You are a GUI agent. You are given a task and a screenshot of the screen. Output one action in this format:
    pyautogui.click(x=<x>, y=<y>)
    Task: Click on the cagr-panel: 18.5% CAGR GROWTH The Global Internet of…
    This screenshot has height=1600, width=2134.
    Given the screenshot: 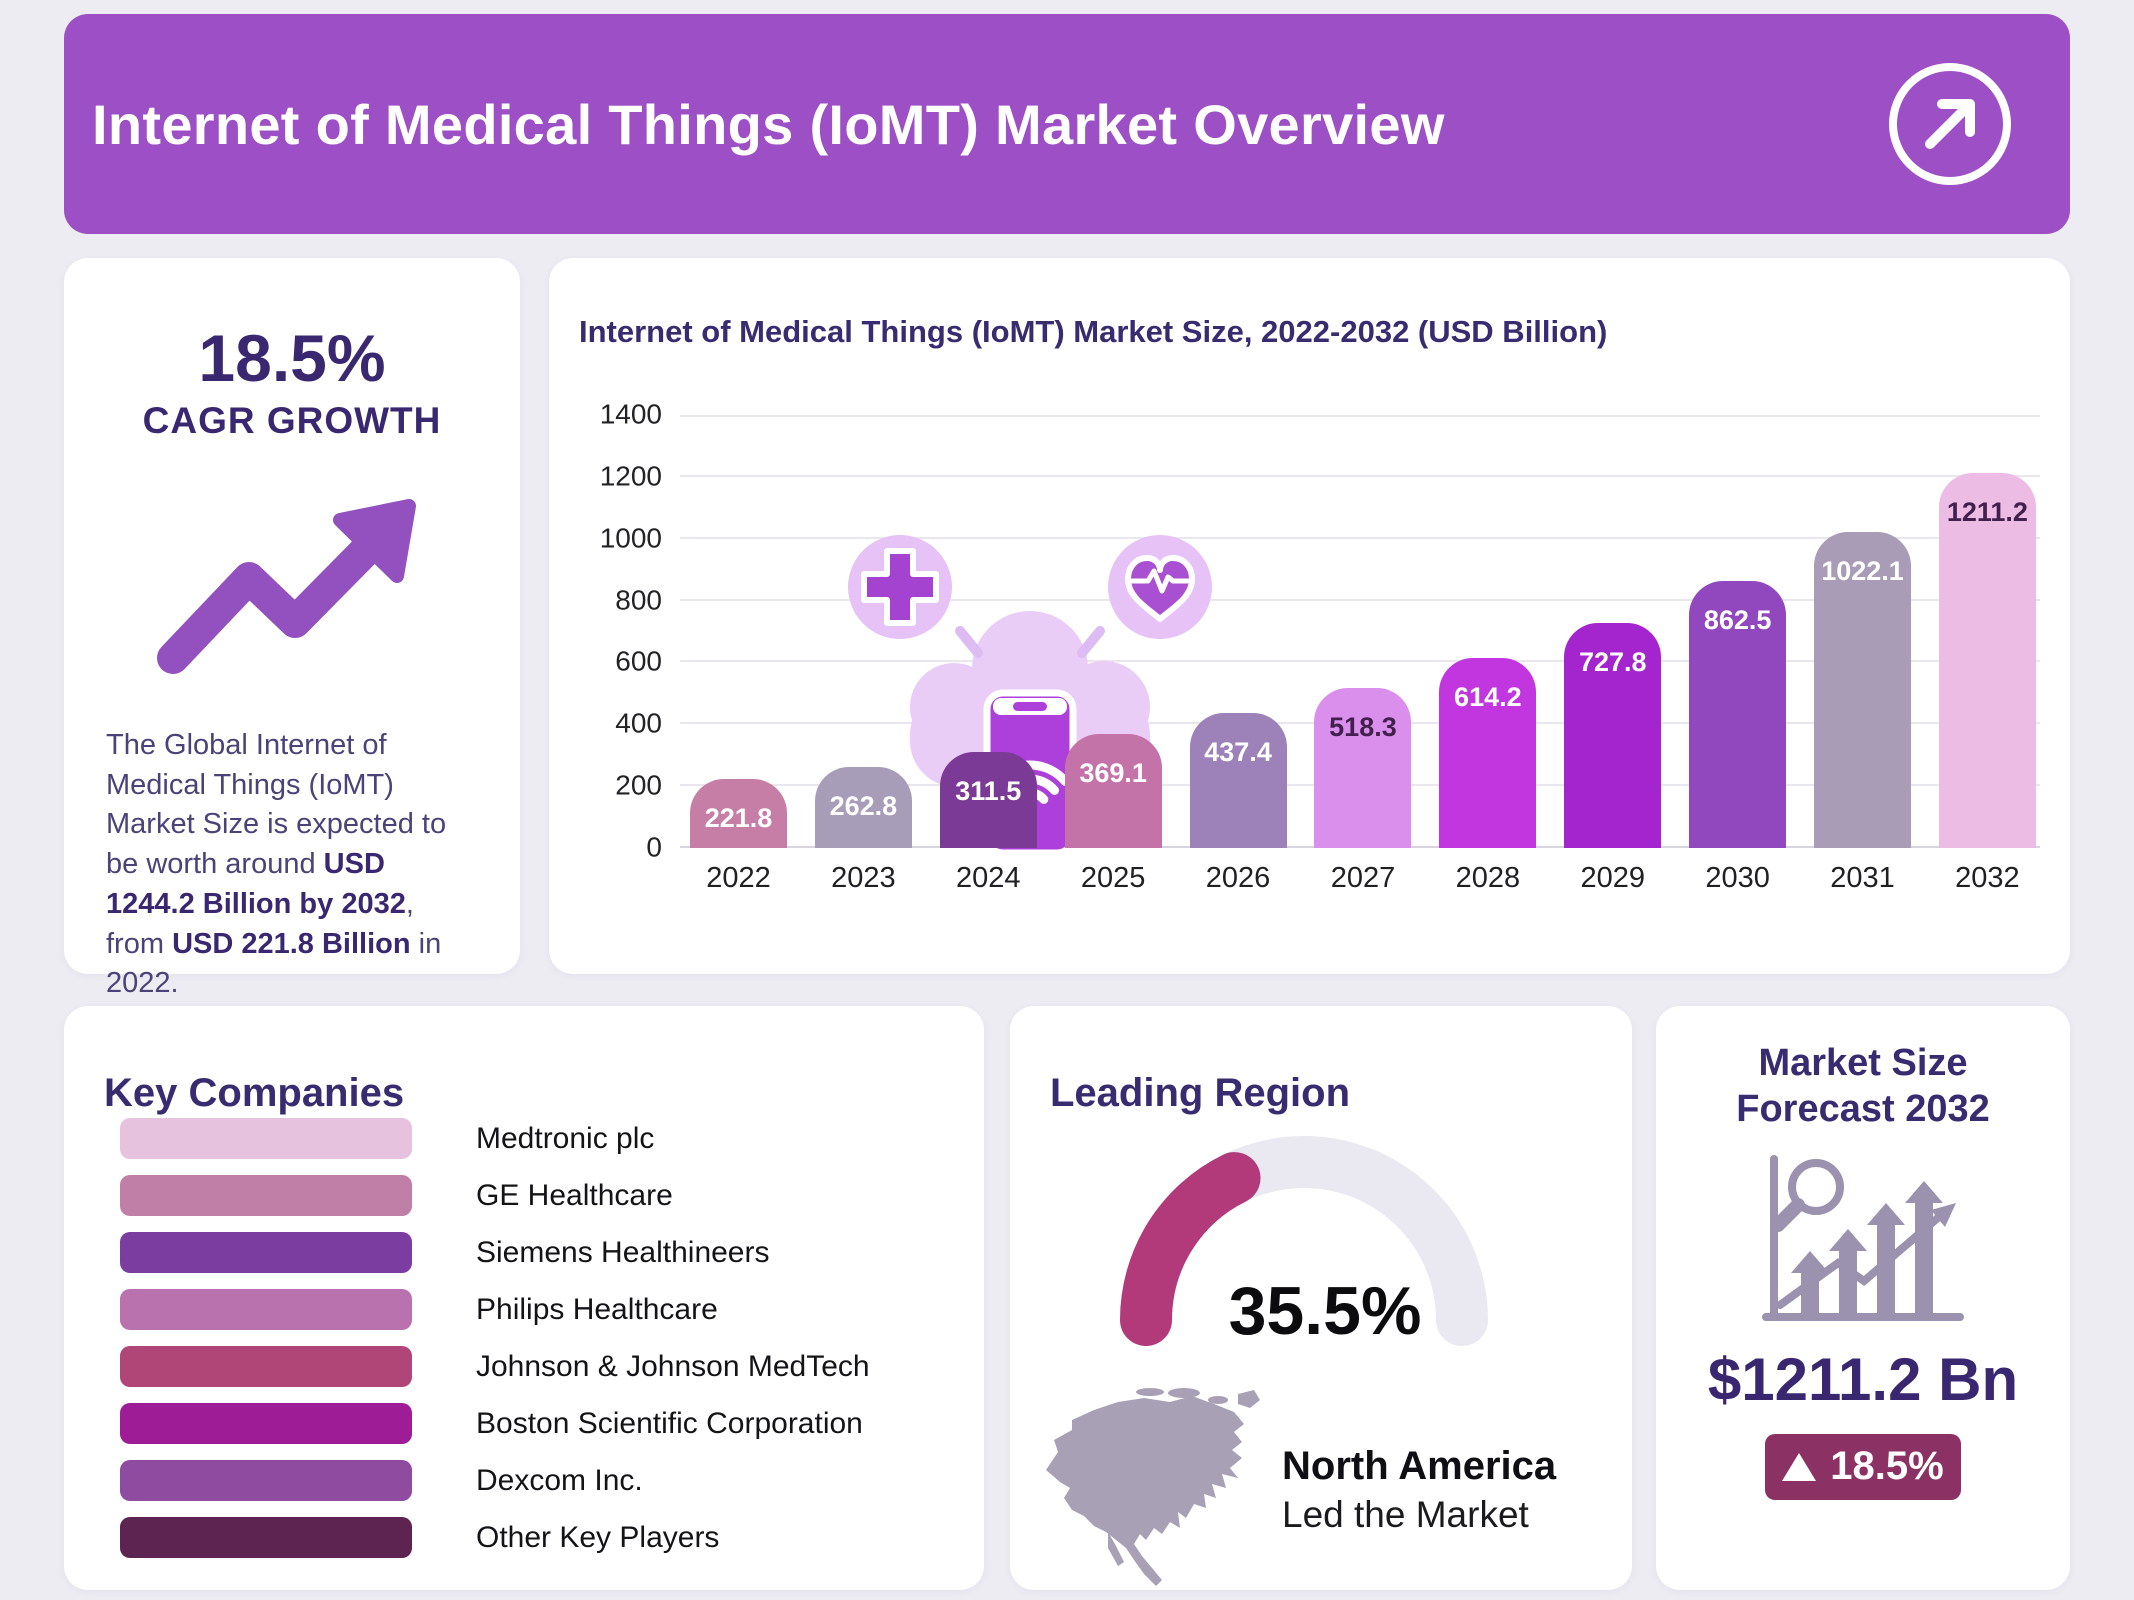 What is the action you would take?
    pyautogui.click(x=292, y=628)
    